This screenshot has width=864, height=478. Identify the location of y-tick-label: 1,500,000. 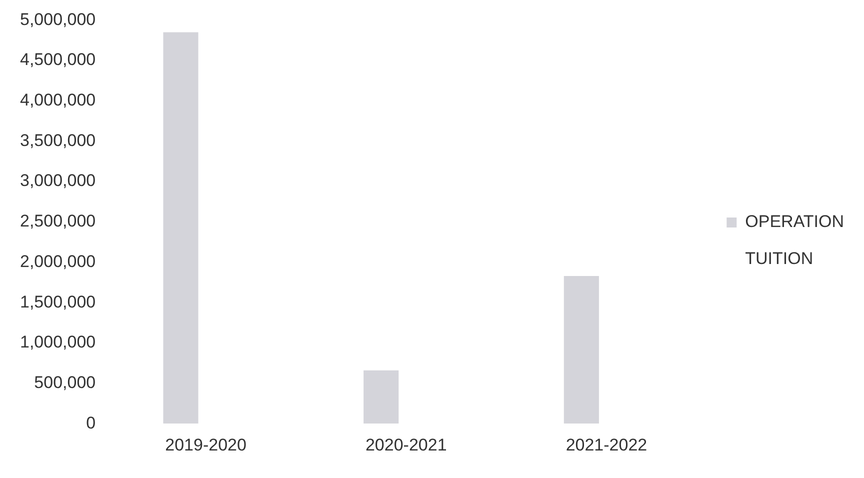
(58, 302).